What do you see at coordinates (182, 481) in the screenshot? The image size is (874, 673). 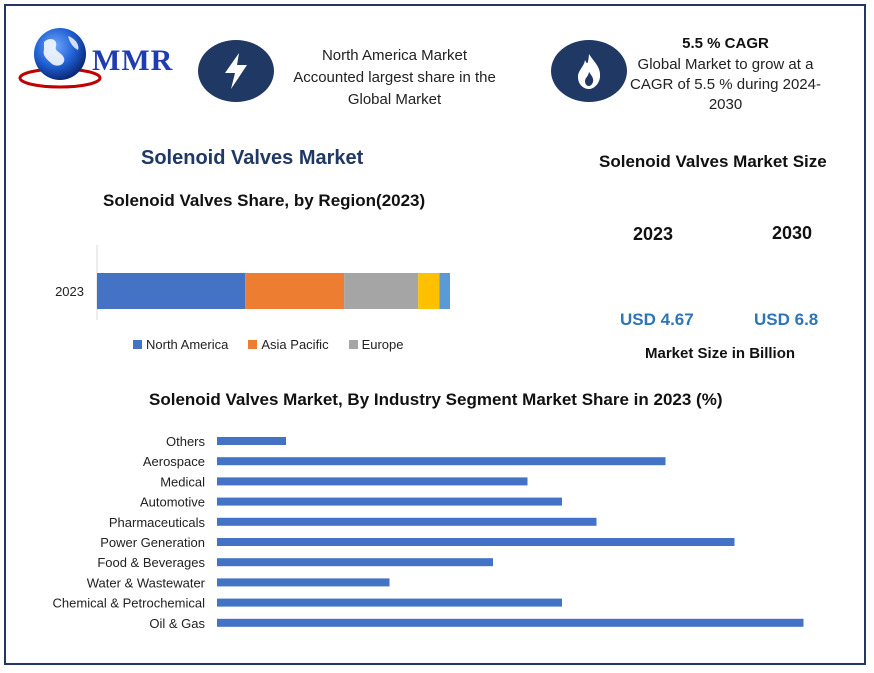 I see `segment-label: Medical` at bounding box center [182, 481].